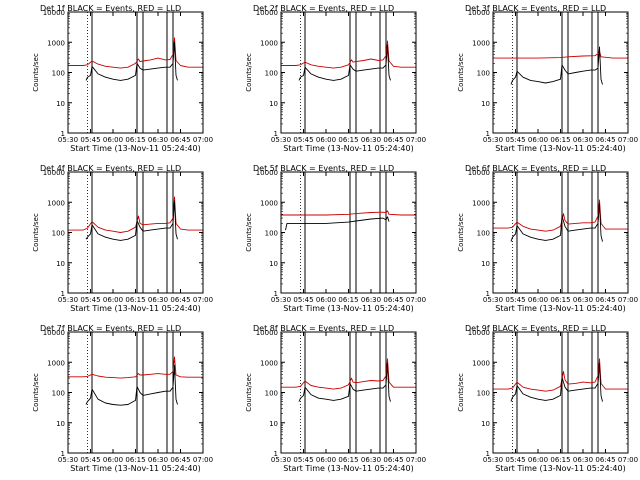 The image size is (640, 480). Describe the element at coordinates (110, 168) in the screenshot. I see `plot-title: Det 4f BLACK = Events, RED = LLD` at that location.